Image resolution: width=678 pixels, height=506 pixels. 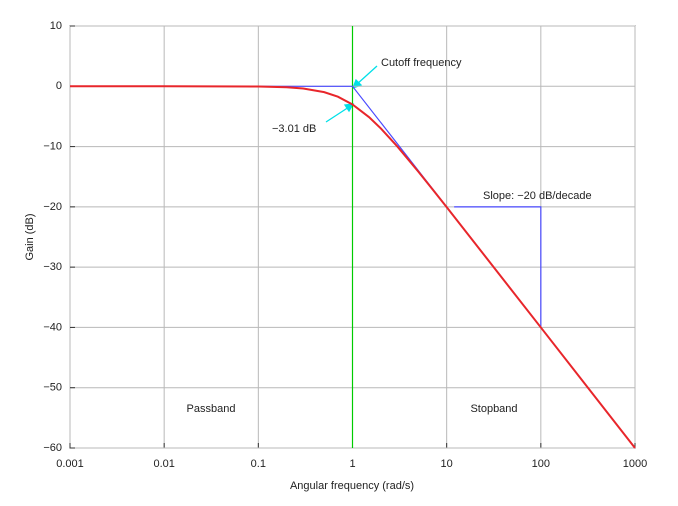 What do you see at coordinates (498, 267) in the screenshot?
I see `series-line` at bounding box center [498, 267].